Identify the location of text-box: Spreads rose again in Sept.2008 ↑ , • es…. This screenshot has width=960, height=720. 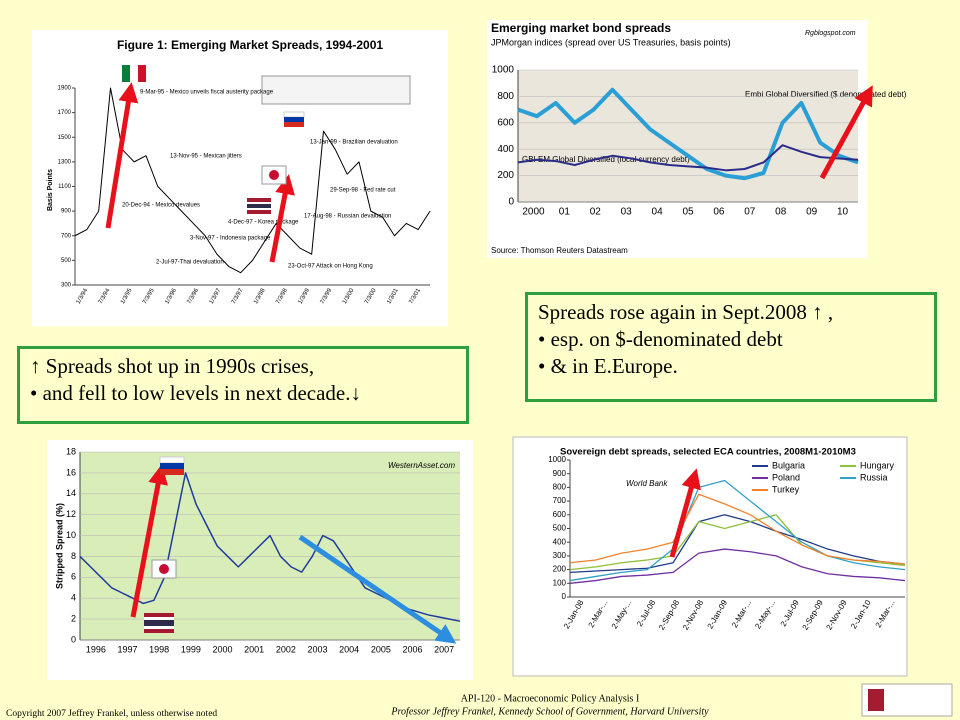
(731, 347).